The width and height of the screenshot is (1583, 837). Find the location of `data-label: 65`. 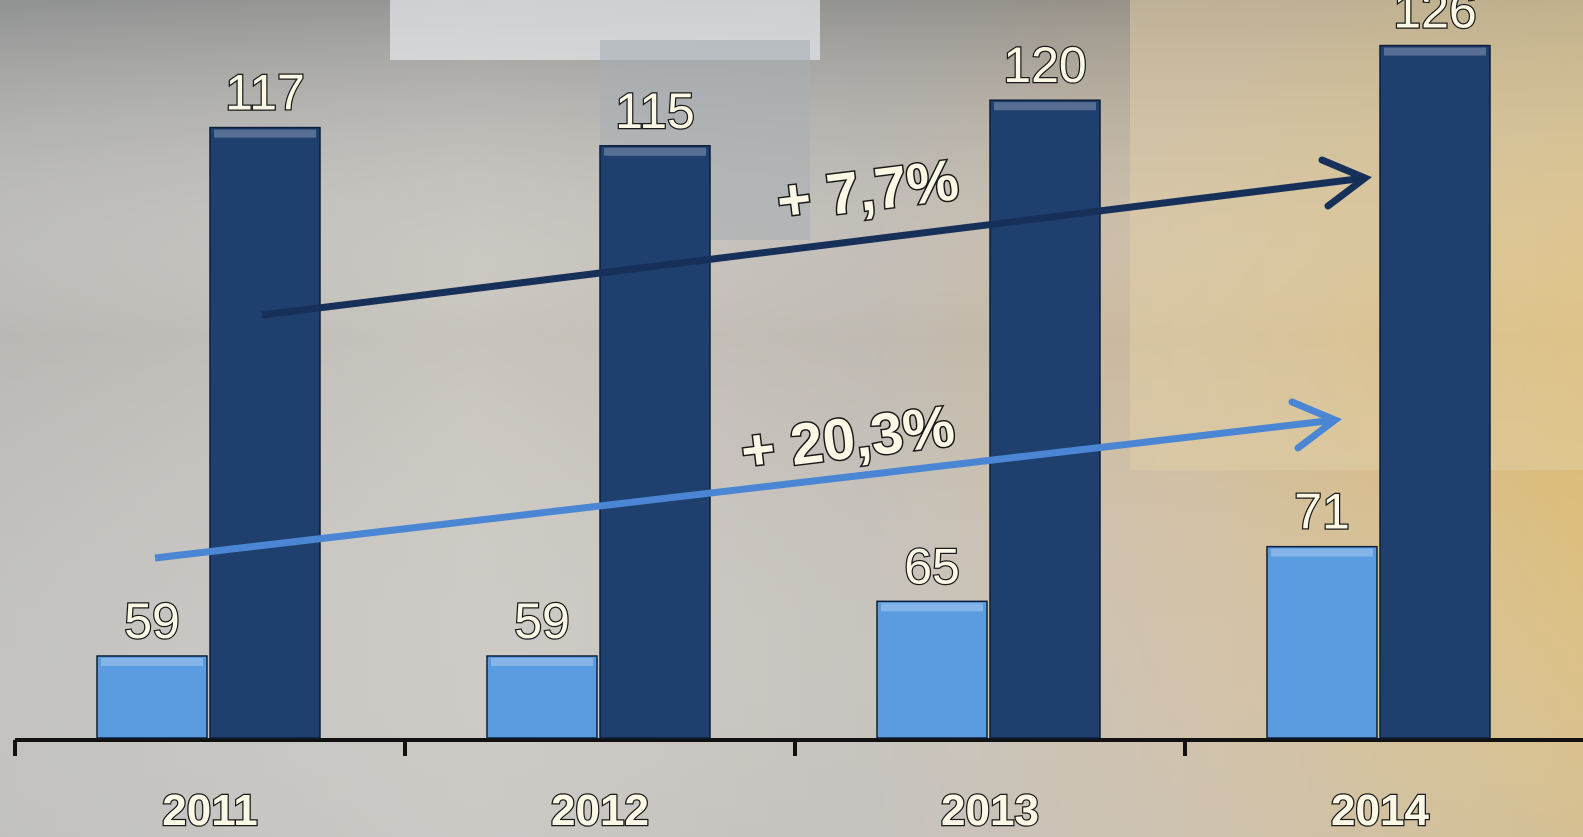

data-label: 65 is located at coordinates (932, 566).